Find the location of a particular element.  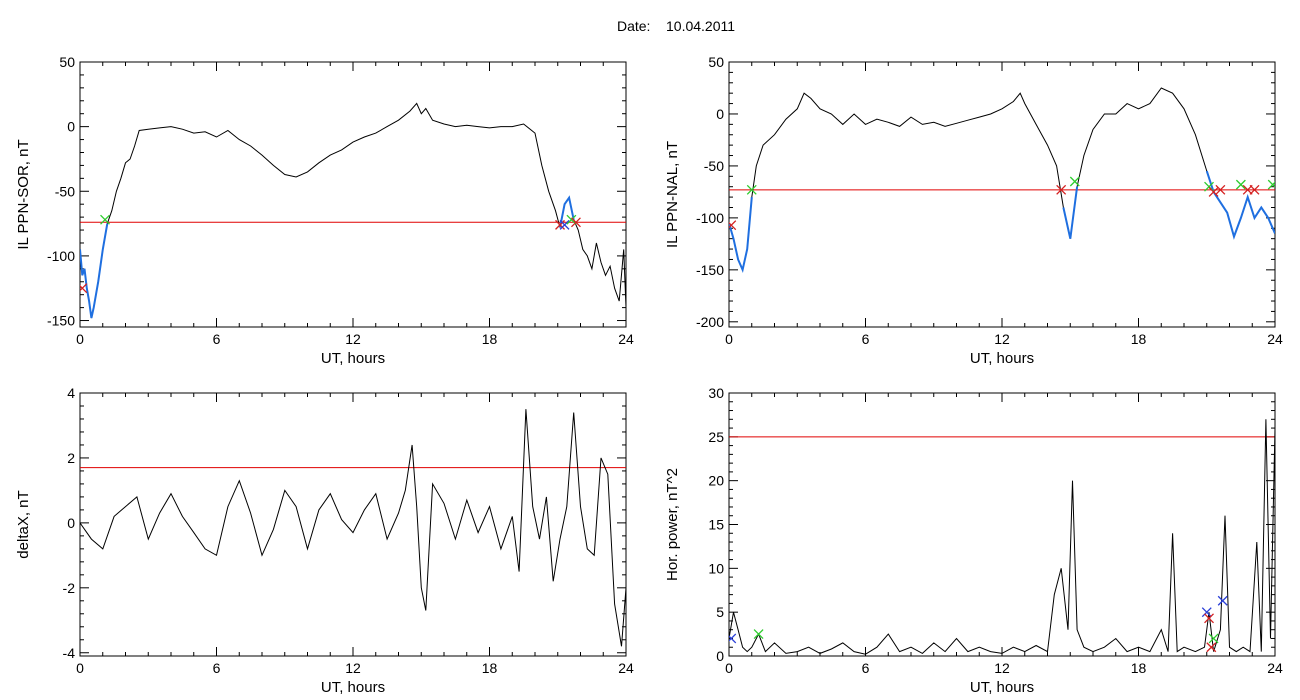

series-line-hpower is located at coordinates (1002, 537).